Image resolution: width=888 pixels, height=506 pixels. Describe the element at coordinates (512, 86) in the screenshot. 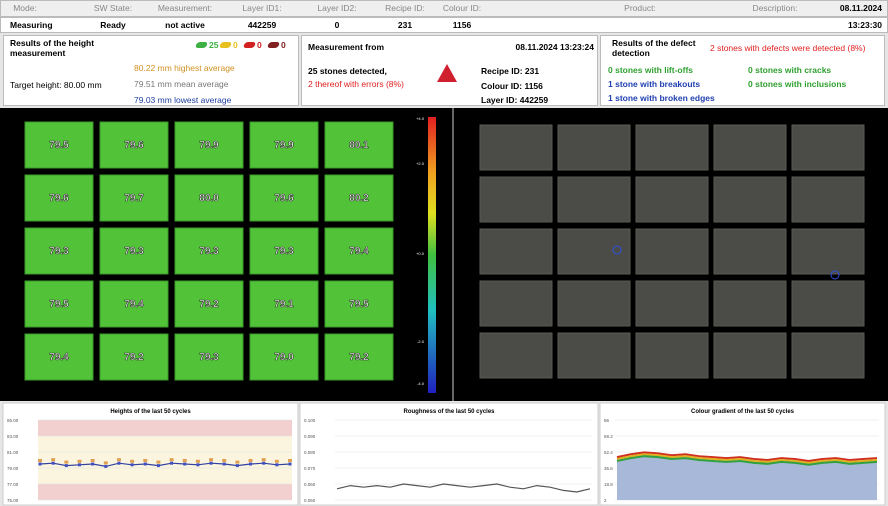

I see `colour-id: Colour ID: 1156` at that location.